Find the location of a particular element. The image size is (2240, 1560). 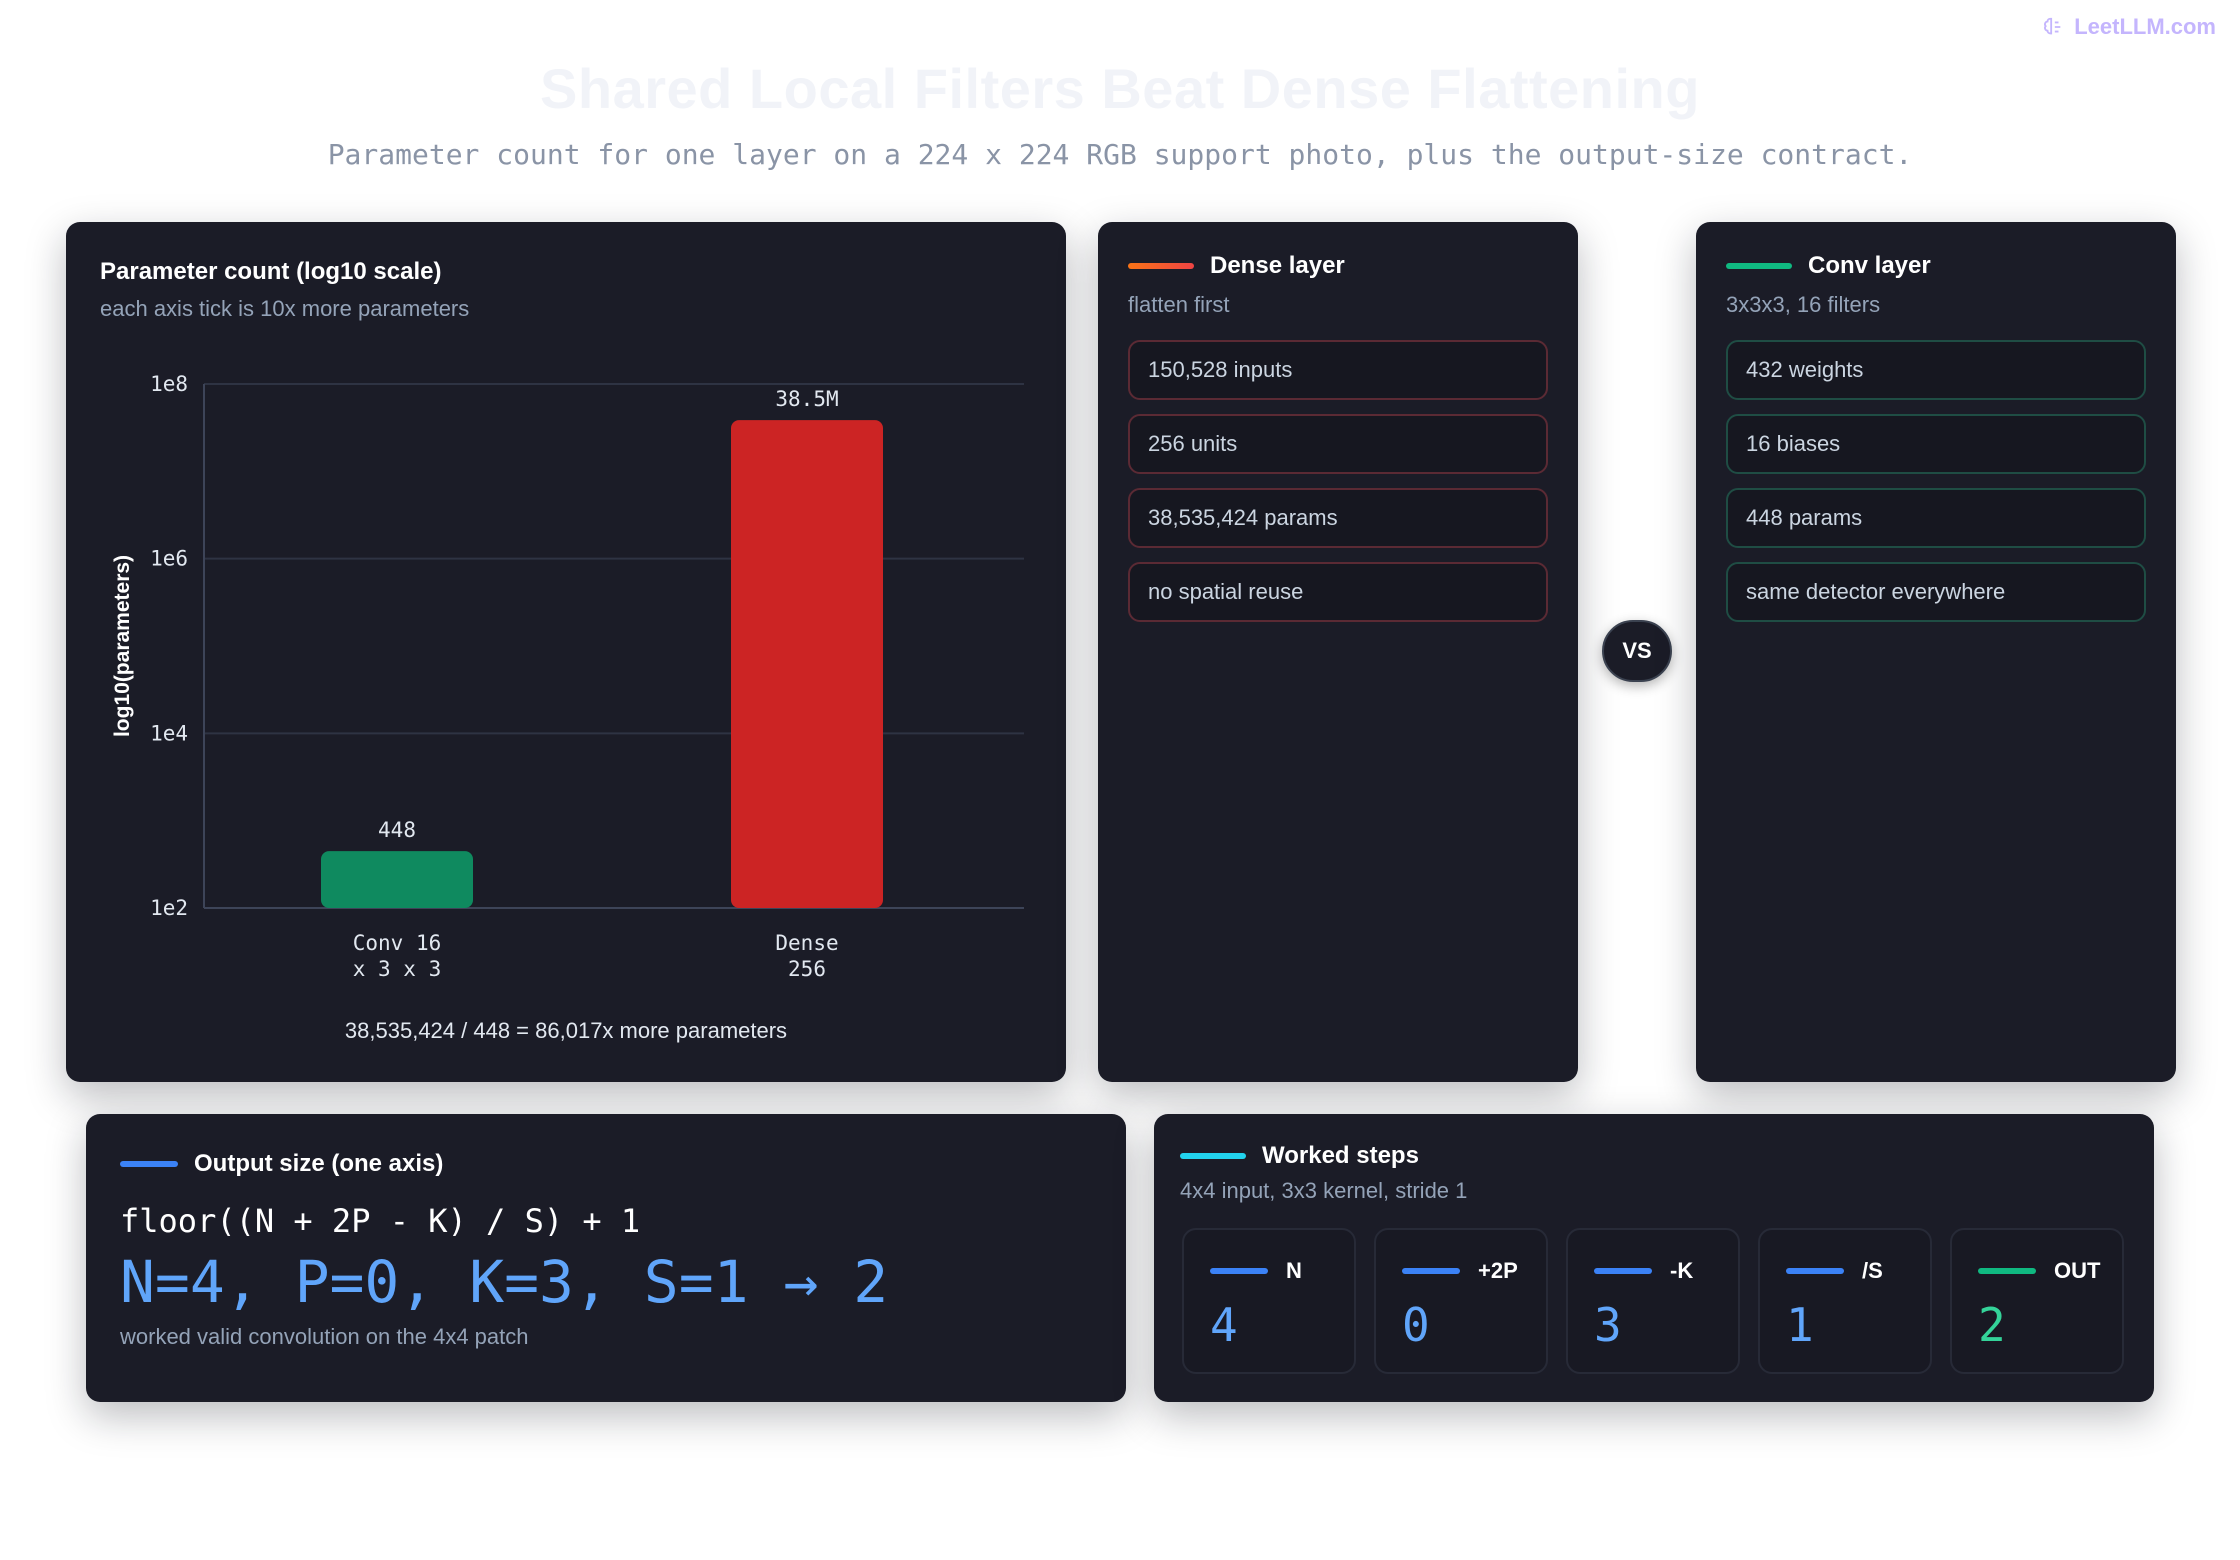

step-label: /S is located at coordinates (1872, 1270).